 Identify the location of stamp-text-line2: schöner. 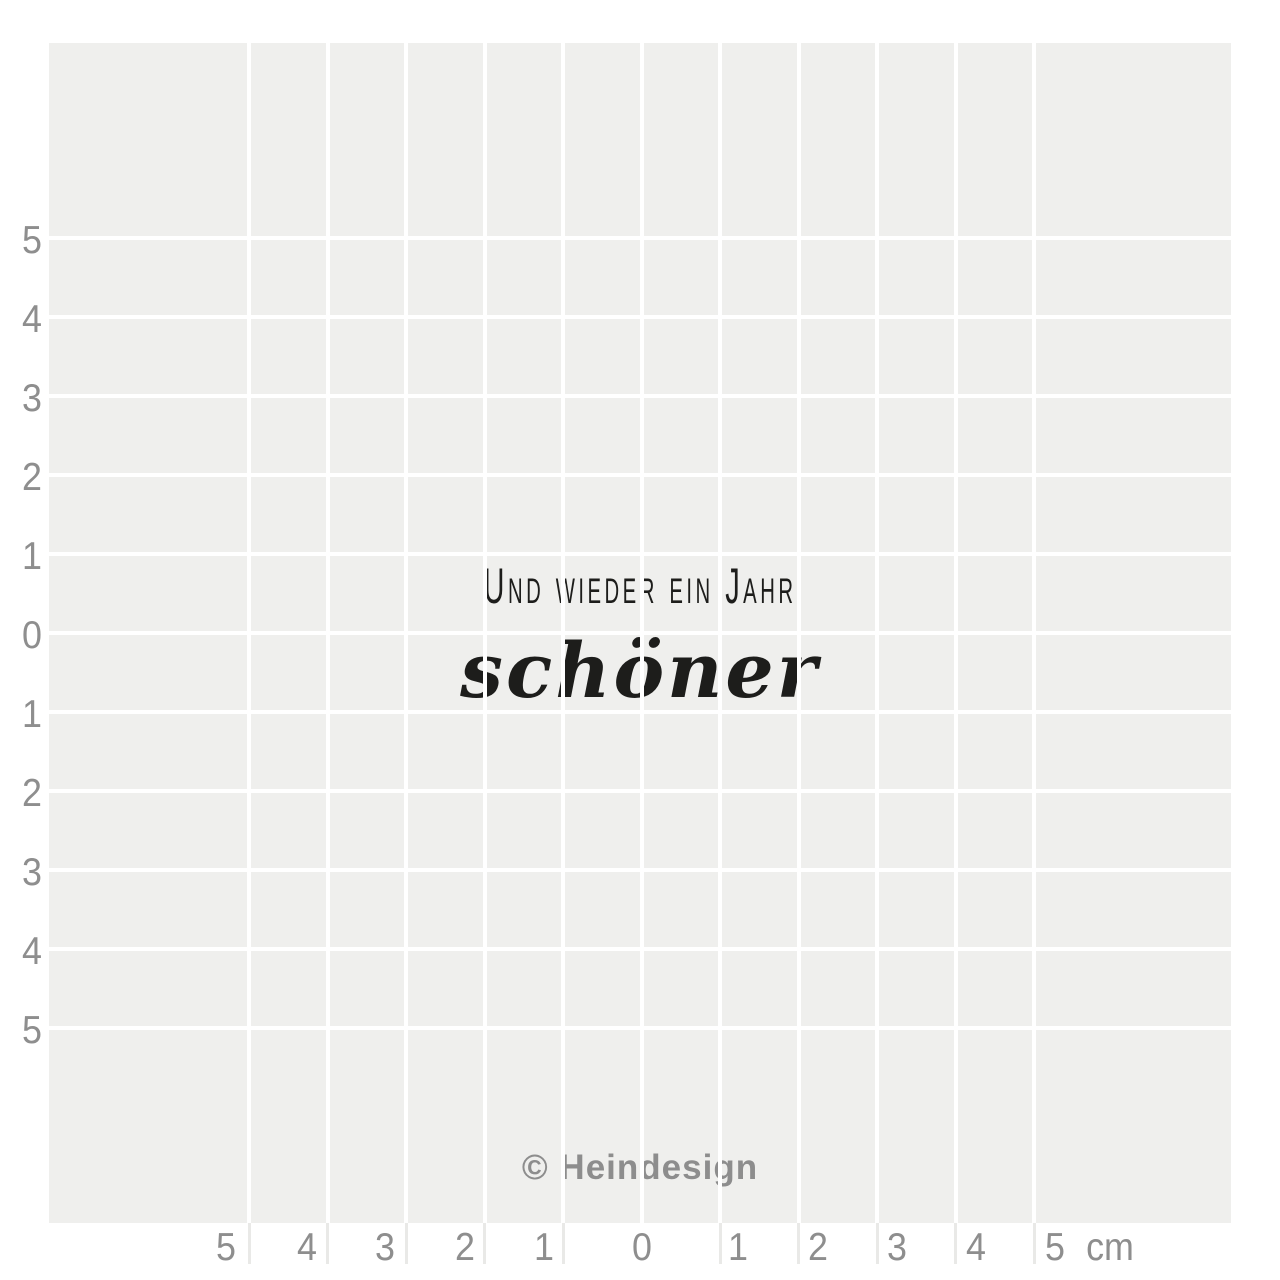
(640, 670).